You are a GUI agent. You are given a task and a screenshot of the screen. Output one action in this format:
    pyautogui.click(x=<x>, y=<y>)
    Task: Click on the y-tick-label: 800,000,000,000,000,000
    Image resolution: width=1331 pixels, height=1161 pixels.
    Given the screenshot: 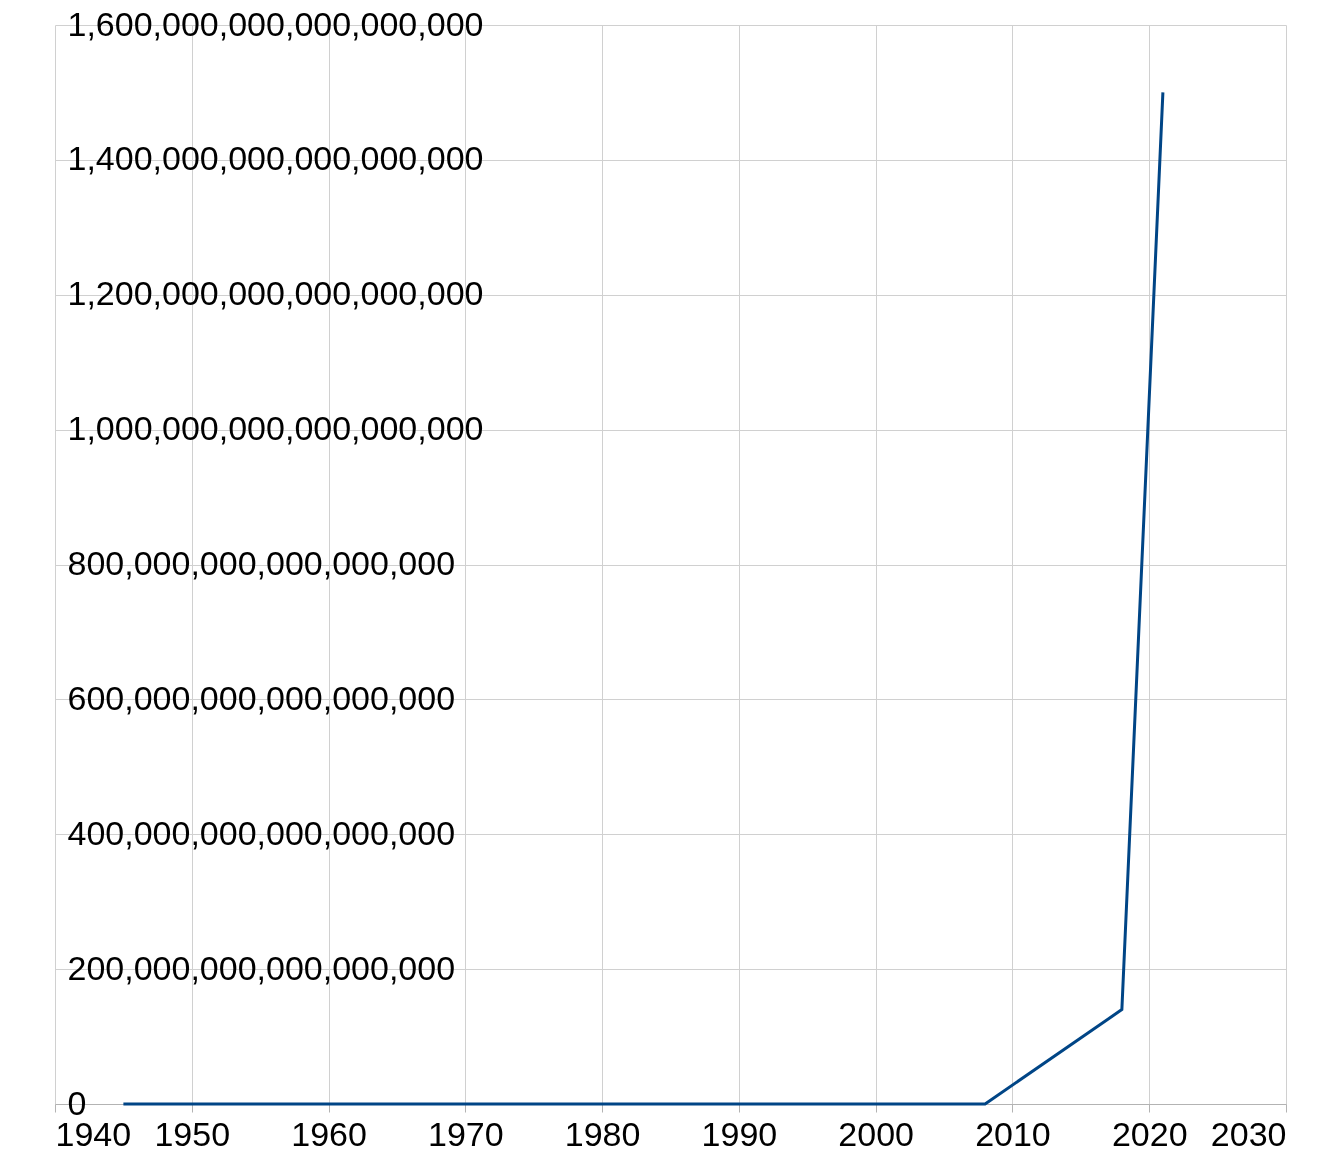 What is the action you would take?
    pyautogui.click(x=261, y=563)
    